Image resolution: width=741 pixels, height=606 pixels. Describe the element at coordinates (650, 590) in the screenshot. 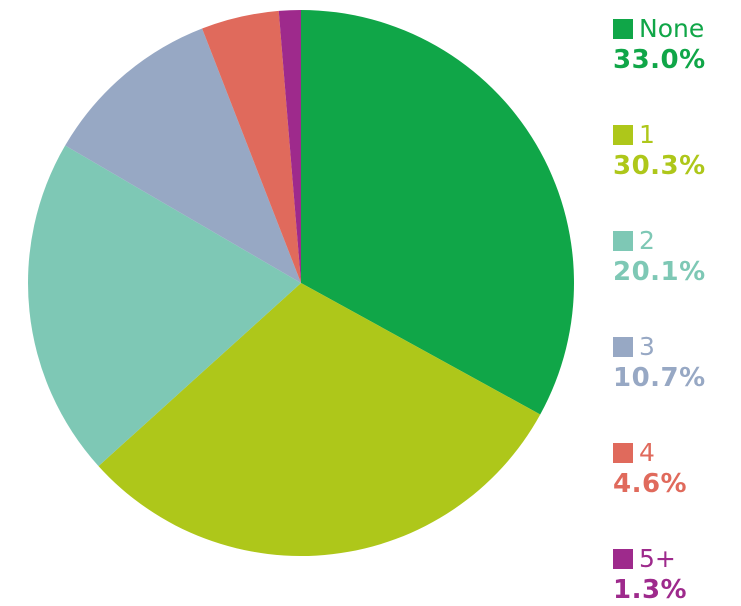

I see `legend-value-5-plus: 1.3%` at that location.